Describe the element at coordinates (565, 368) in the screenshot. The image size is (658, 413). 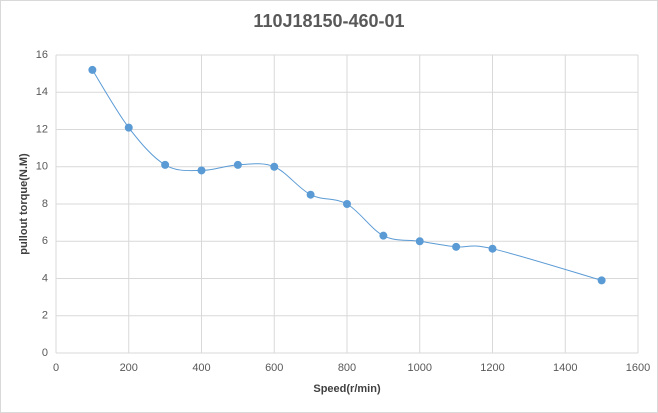
I see `x-tick-label: 1400` at that location.